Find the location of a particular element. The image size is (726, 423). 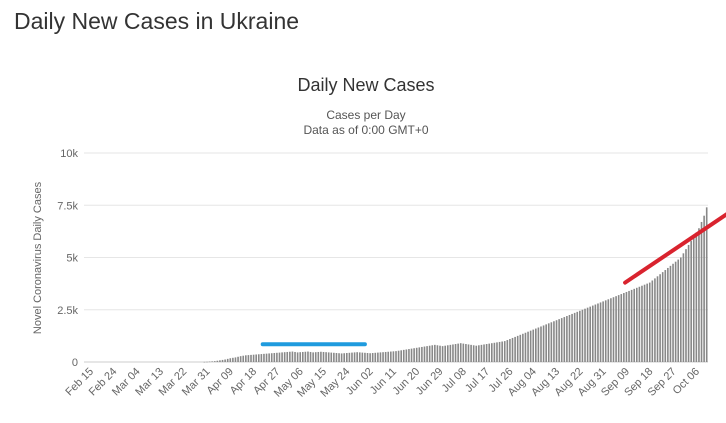

chart-subtitle-data-as-of: Data as of 0:00 GMT+0 is located at coordinates (365, 130).